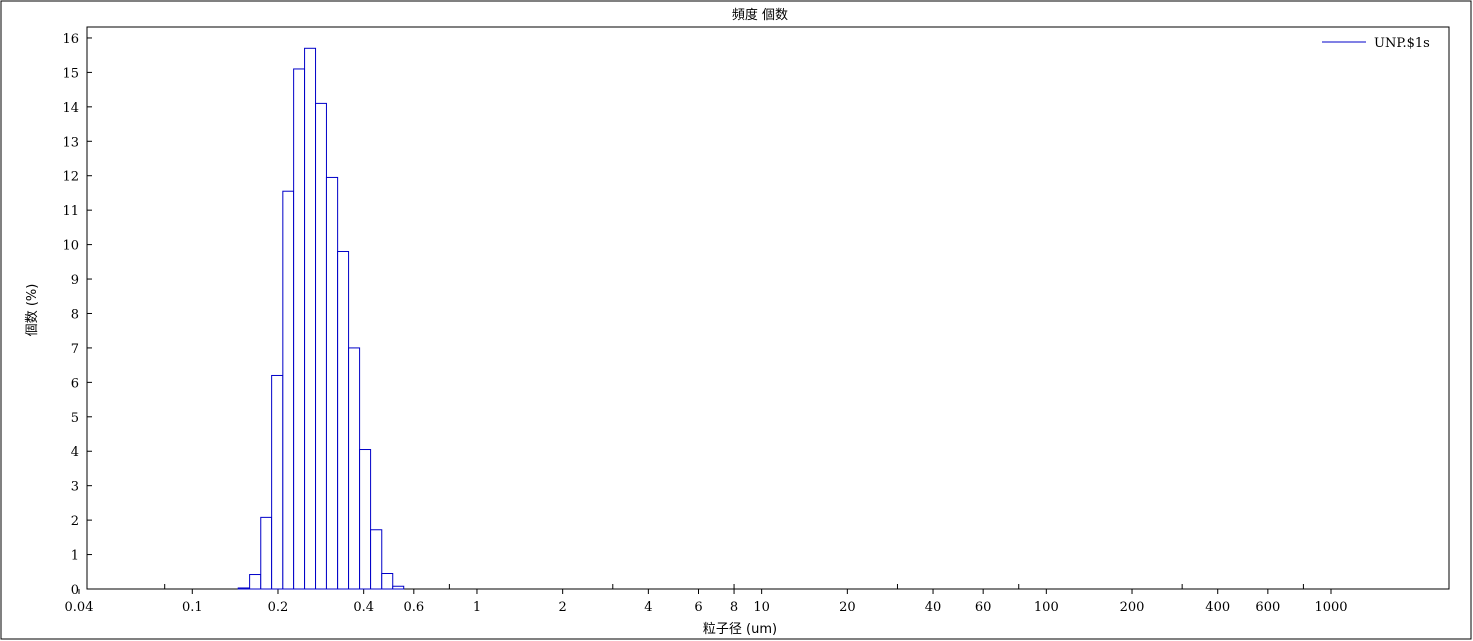  Describe the element at coordinates (740, 629) in the screenshot. I see `x-axis-label: 粒子径 (um)` at that location.